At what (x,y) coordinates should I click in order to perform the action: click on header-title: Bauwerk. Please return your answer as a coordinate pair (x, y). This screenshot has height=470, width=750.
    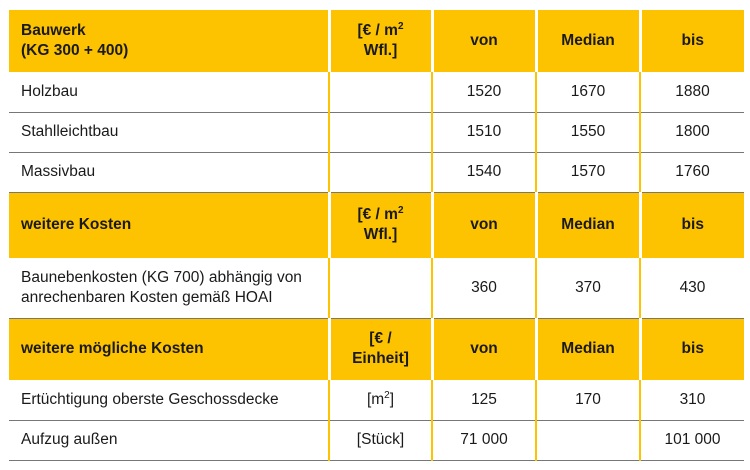
    Looking at the image, I should click on (53, 30).